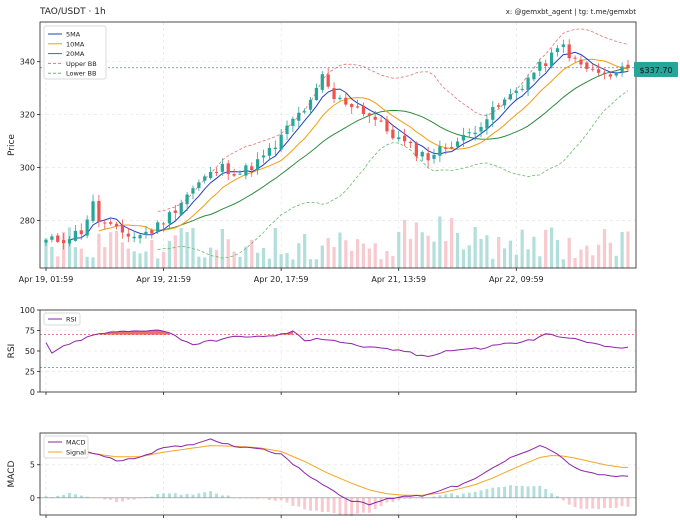 The width and height of the screenshot is (680, 529). What do you see at coordinates (30, 331) in the screenshot?
I see `rsi-ytick-label: 75` at bounding box center [30, 331].